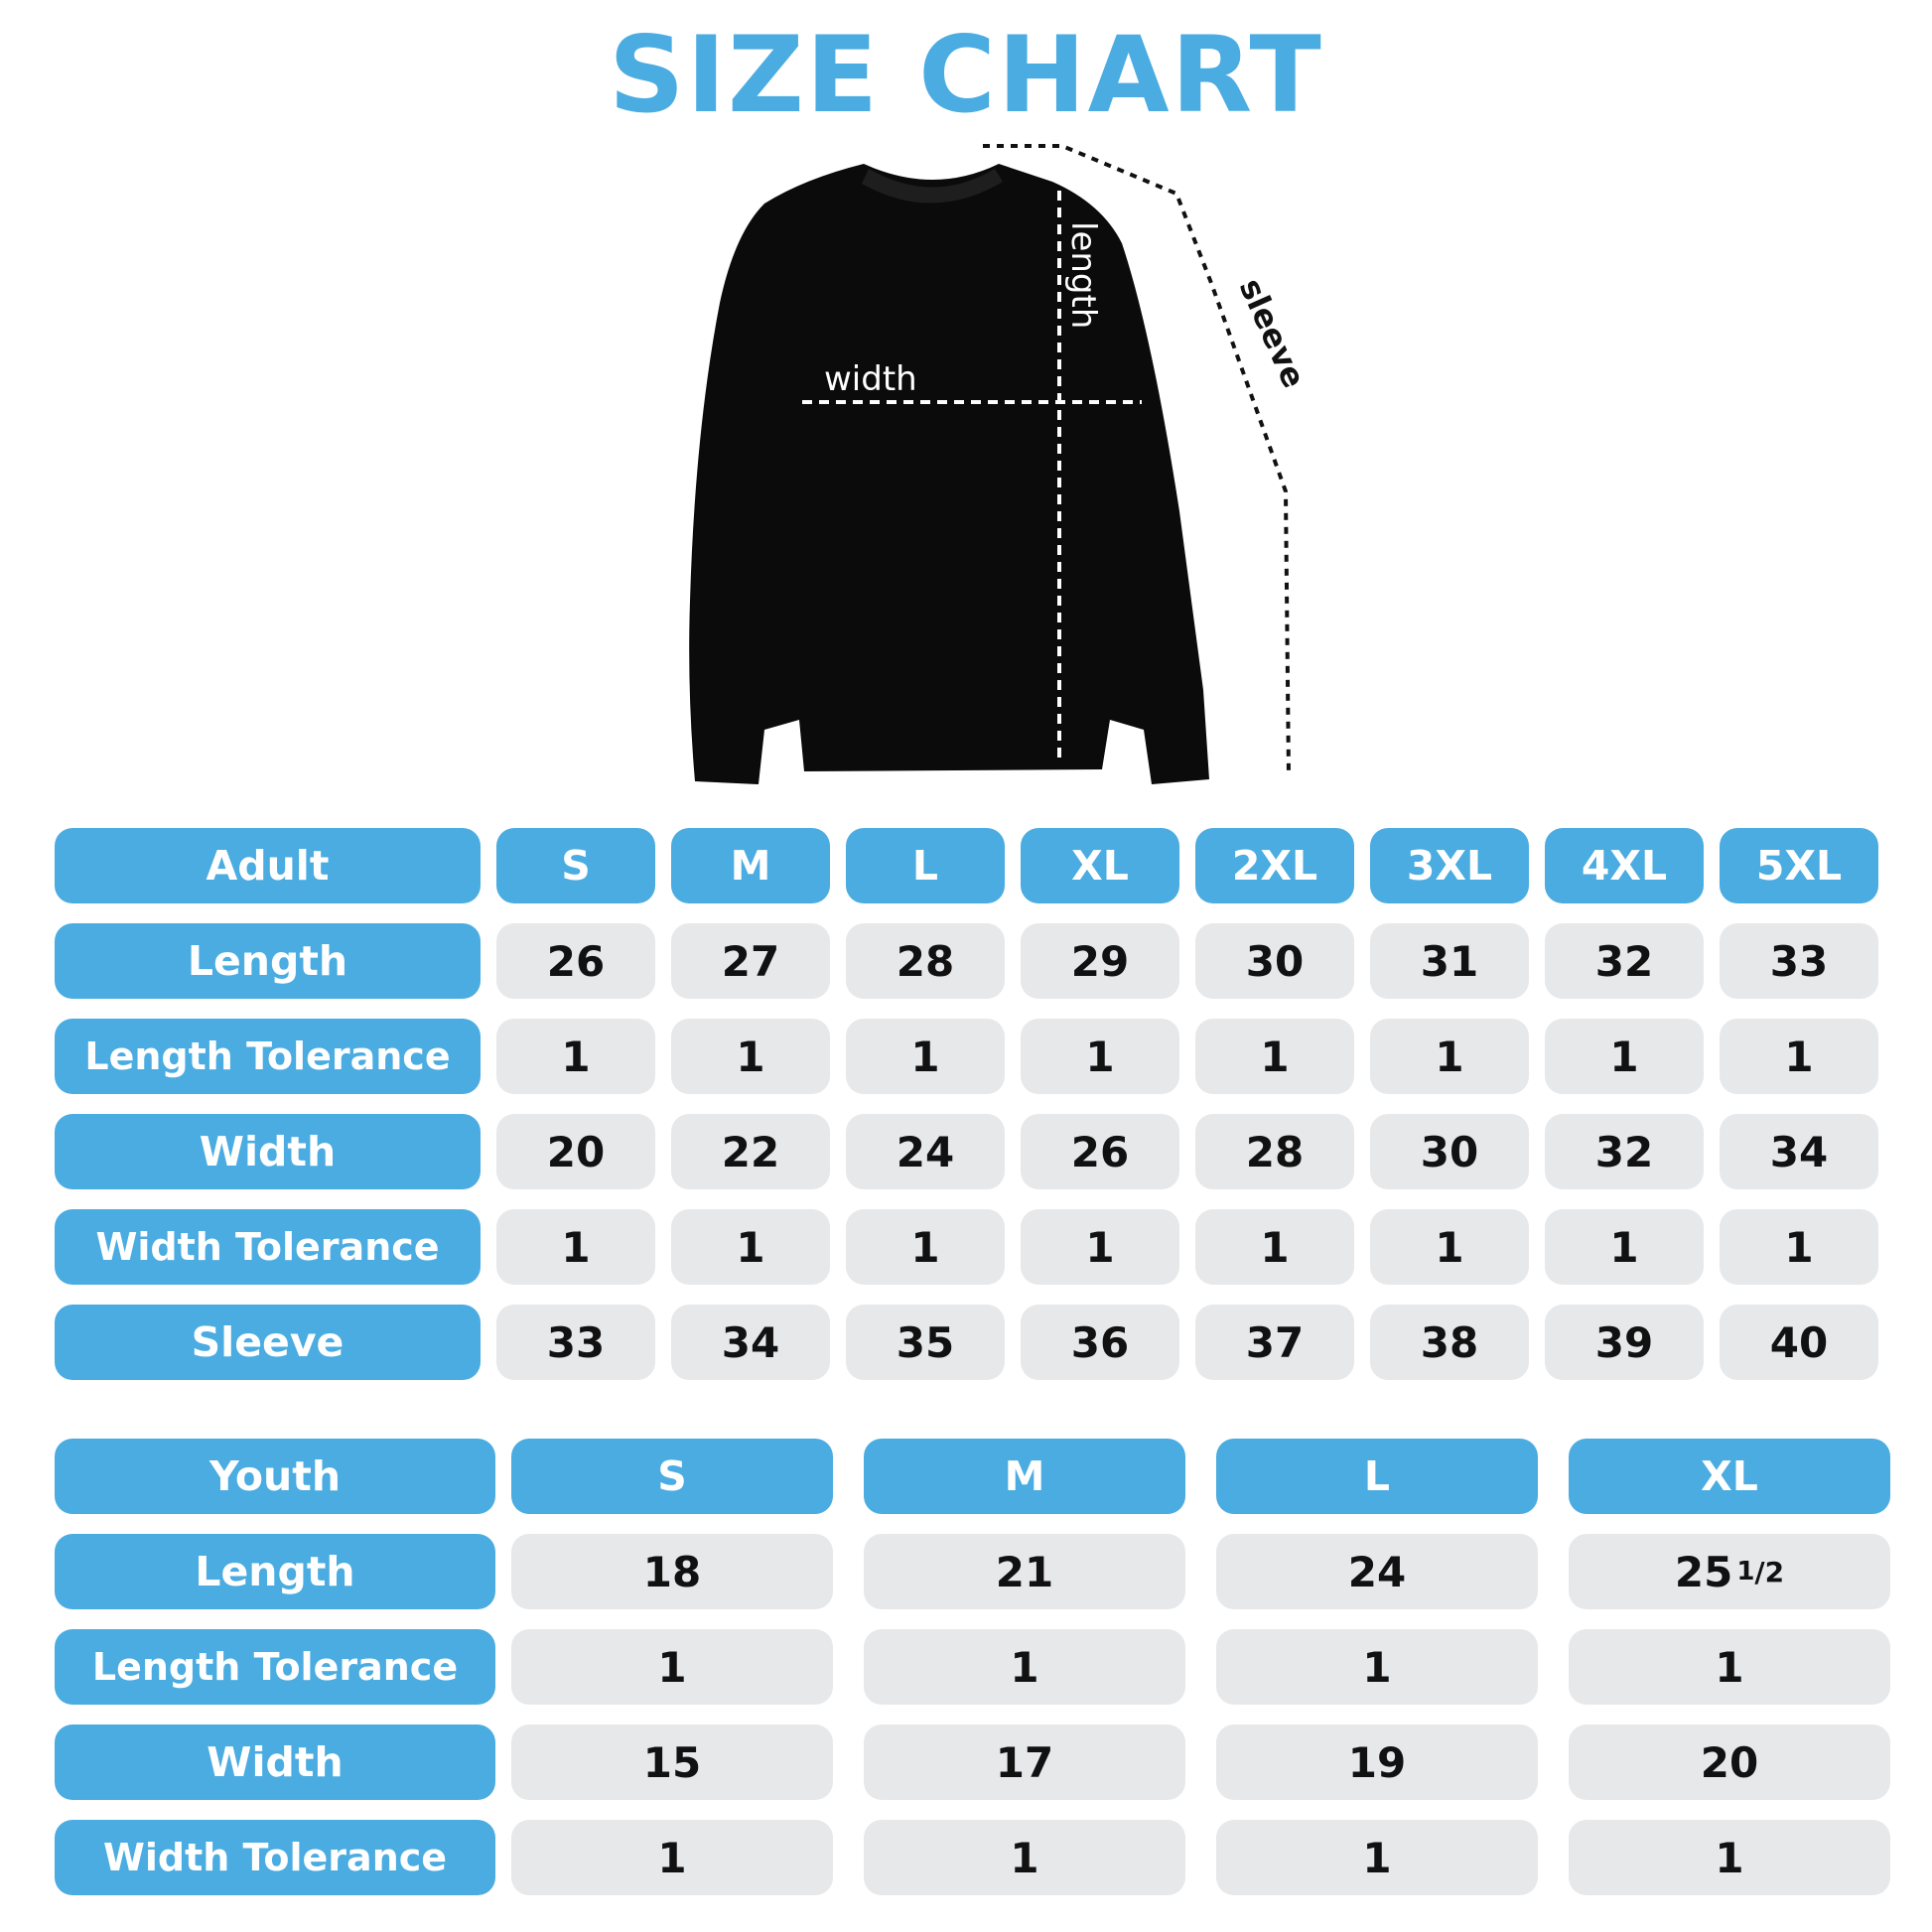 Image resolution: width=1932 pixels, height=1932 pixels. Describe the element at coordinates (1799, 866) in the screenshot. I see `adult-size-header: 5XL` at that location.